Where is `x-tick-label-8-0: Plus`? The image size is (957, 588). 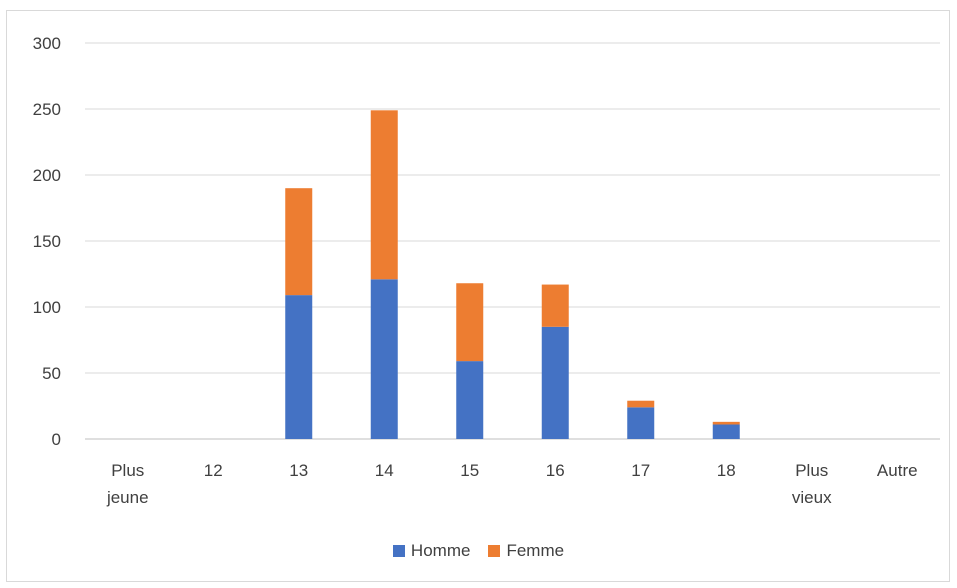 x-tick-label-8-0: Plus is located at coordinates (811, 470).